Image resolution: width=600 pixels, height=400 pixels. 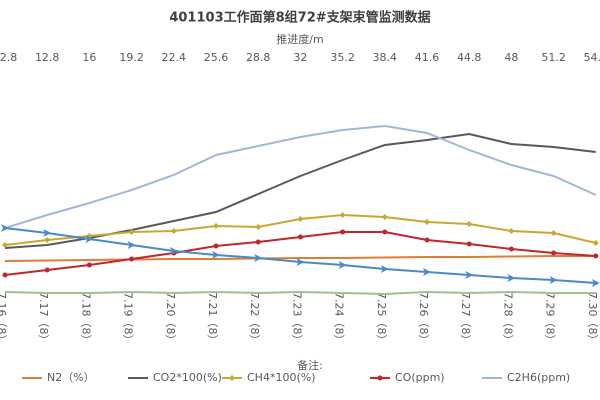 What do you see at coordinates (71, 377) in the screenshot?
I see `legend-label: N2（%）` at bounding box center [71, 377].